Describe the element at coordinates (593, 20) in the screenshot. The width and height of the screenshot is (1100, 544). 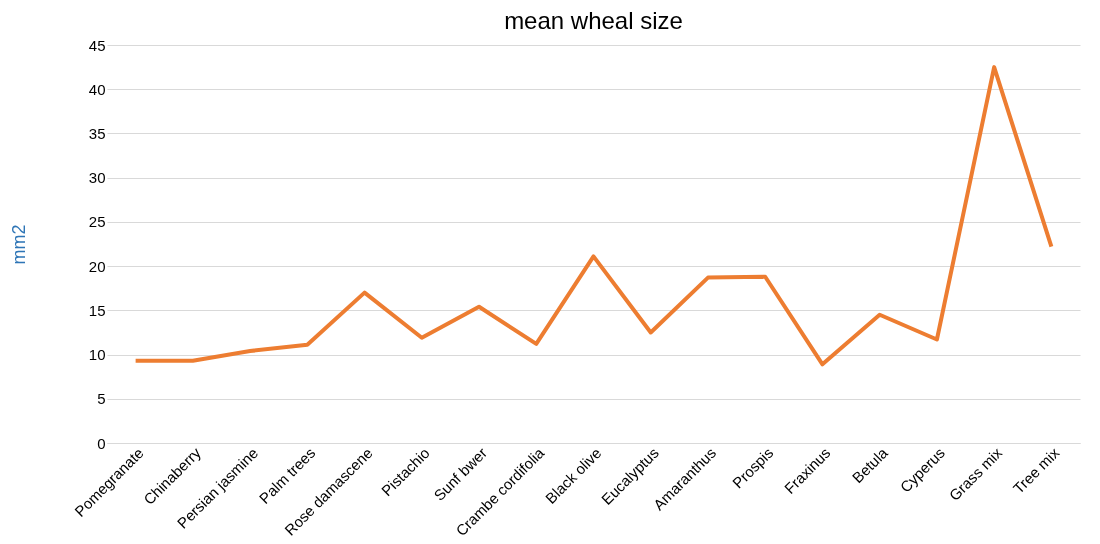
I see `chart-title: mean wheal size` at that location.